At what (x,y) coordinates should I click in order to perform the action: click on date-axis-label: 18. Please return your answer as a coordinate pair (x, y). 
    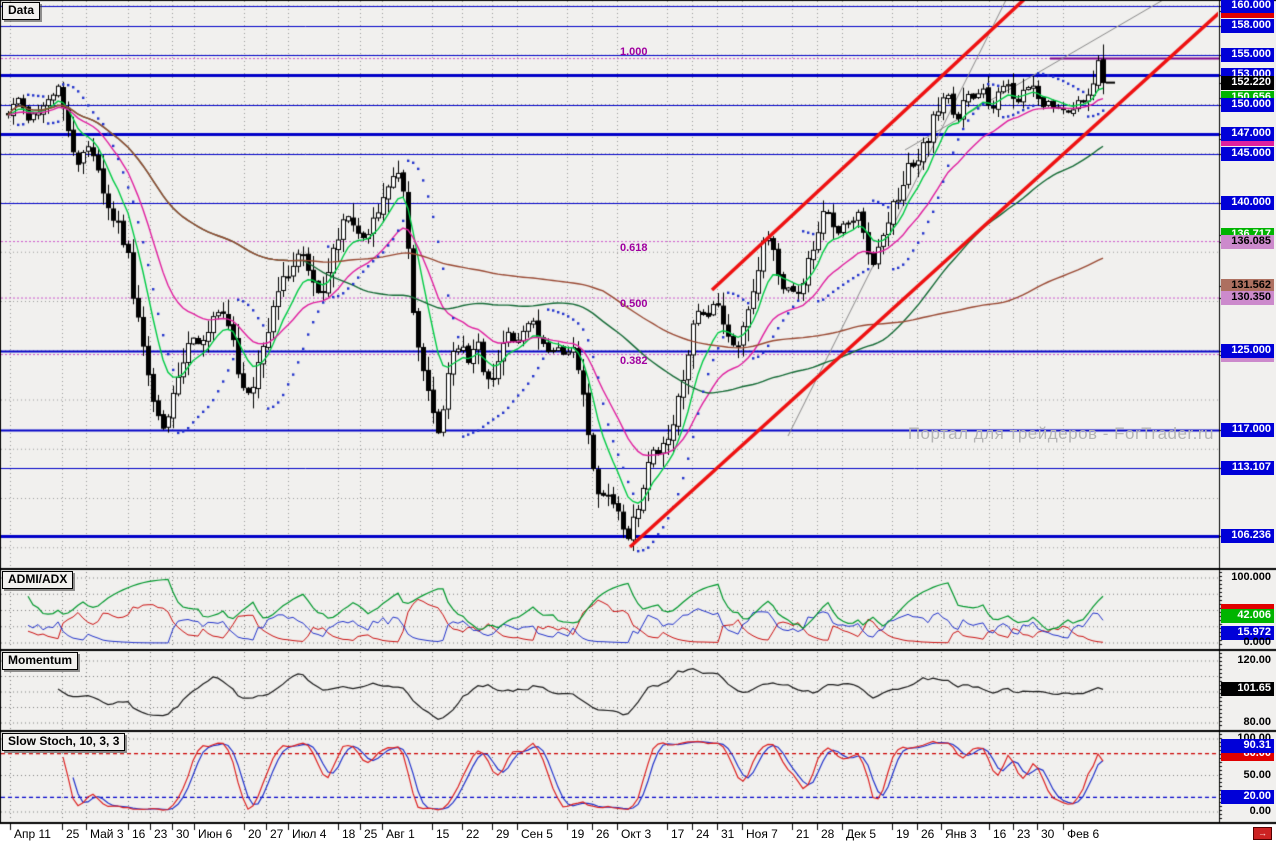
    Looking at the image, I should click on (349, 834).